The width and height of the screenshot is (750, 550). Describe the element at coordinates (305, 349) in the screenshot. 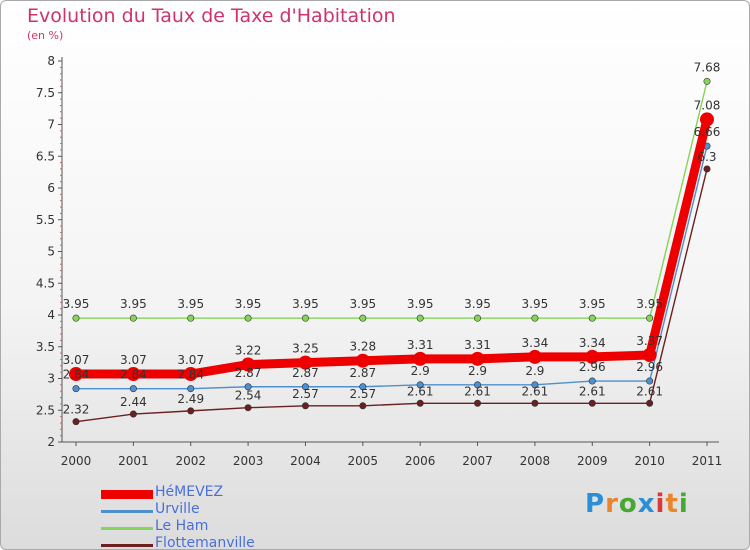

I see `data-label: 3.25` at that location.